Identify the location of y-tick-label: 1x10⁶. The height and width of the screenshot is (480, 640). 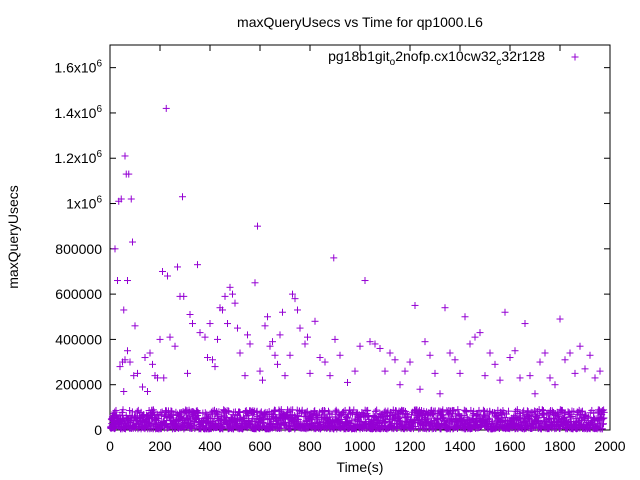
(84, 203).